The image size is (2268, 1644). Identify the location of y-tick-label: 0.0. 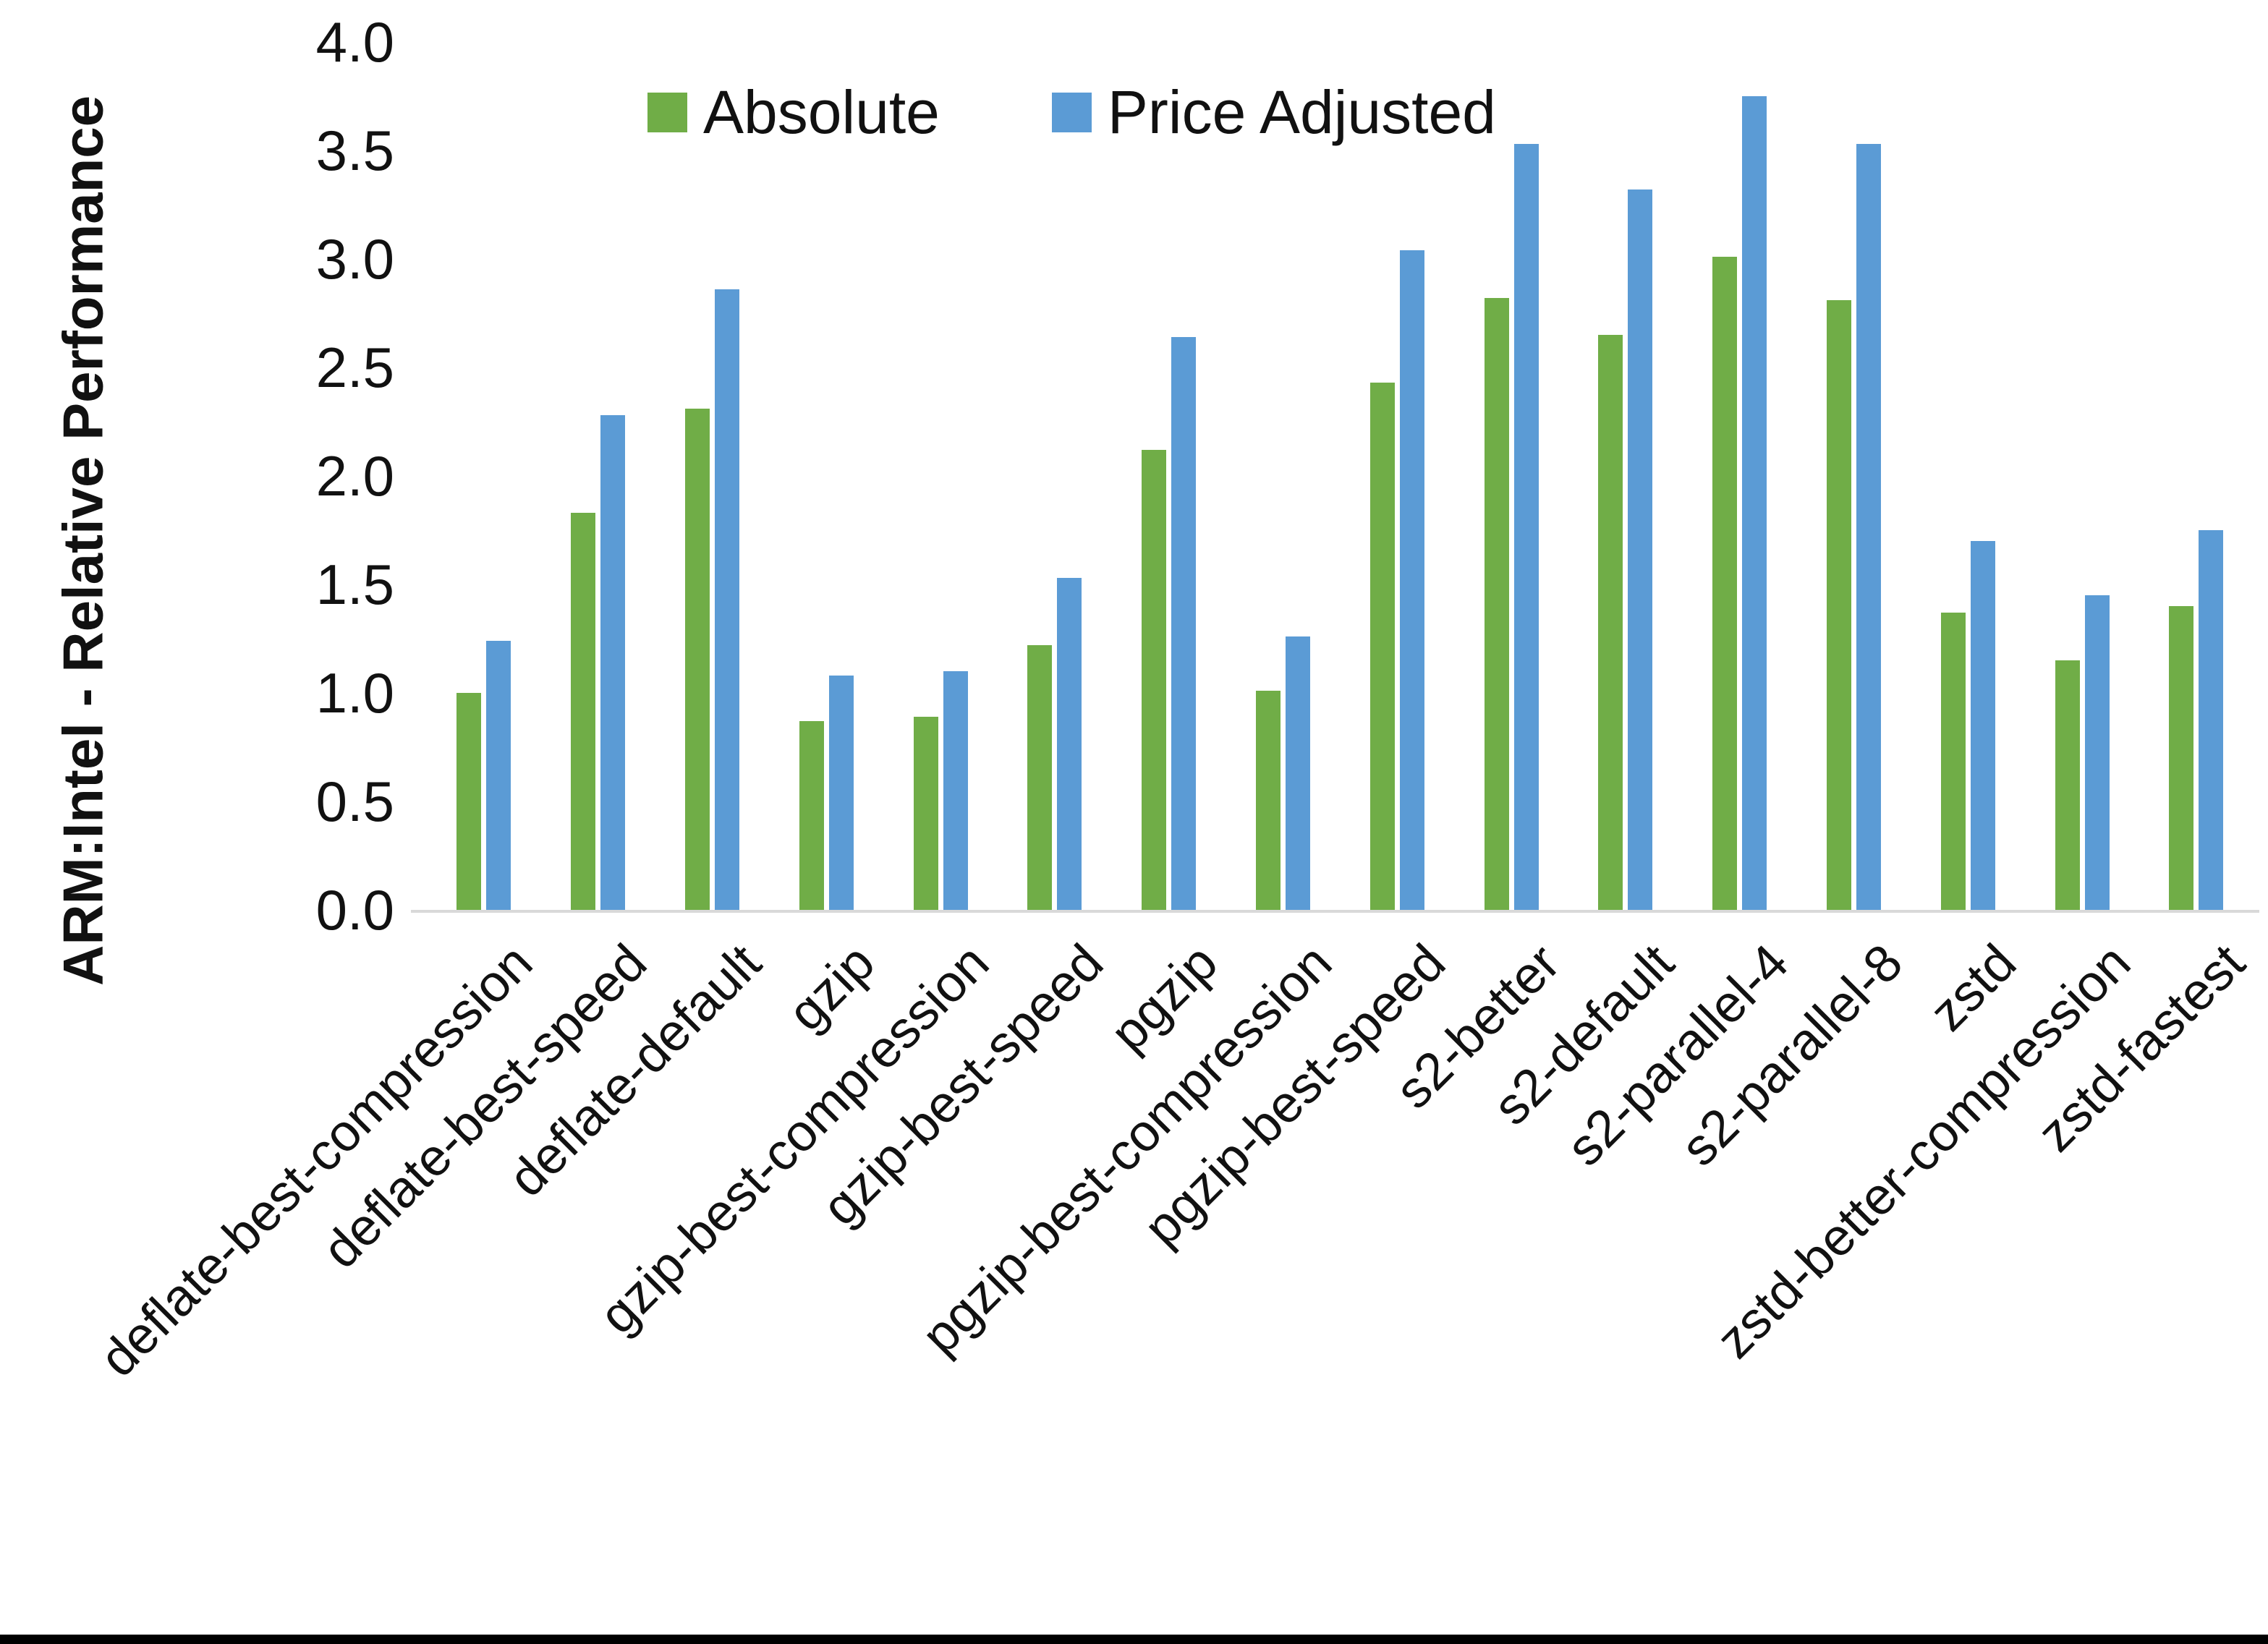
(354, 910).